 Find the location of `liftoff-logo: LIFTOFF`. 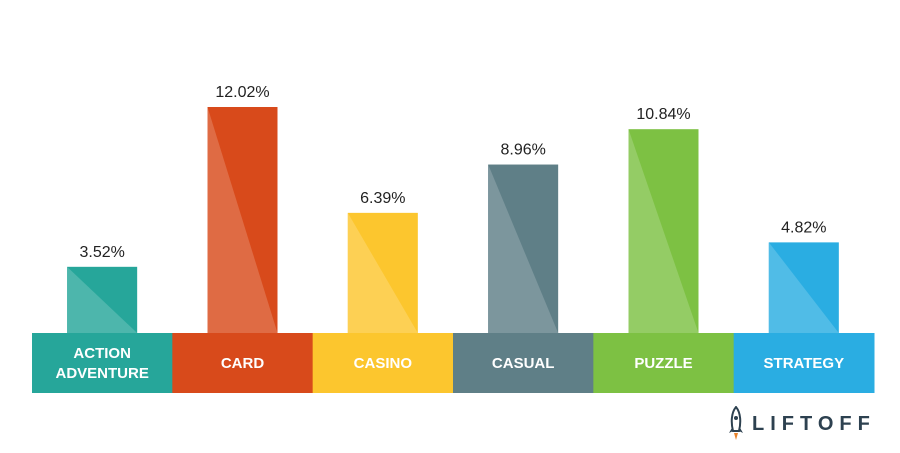

liftoff-logo: LIFTOFF is located at coordinates (802, 424).